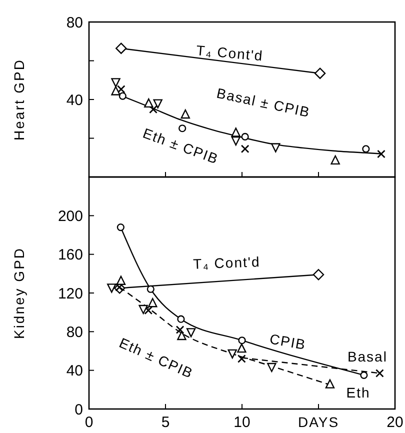 The image size is (405, 433). What do you see at coordinates (78, 409) in the screenshot?
I see `y-tick-label: 0` at bounding box center [78, 409].